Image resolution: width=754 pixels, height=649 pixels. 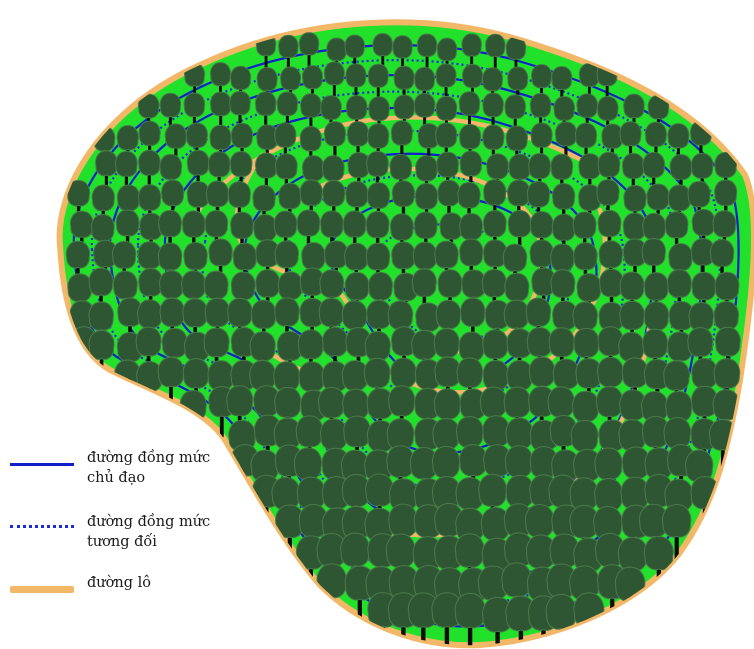 I want to click on legend-label-road: đường lô, so click(x=119, y=583).